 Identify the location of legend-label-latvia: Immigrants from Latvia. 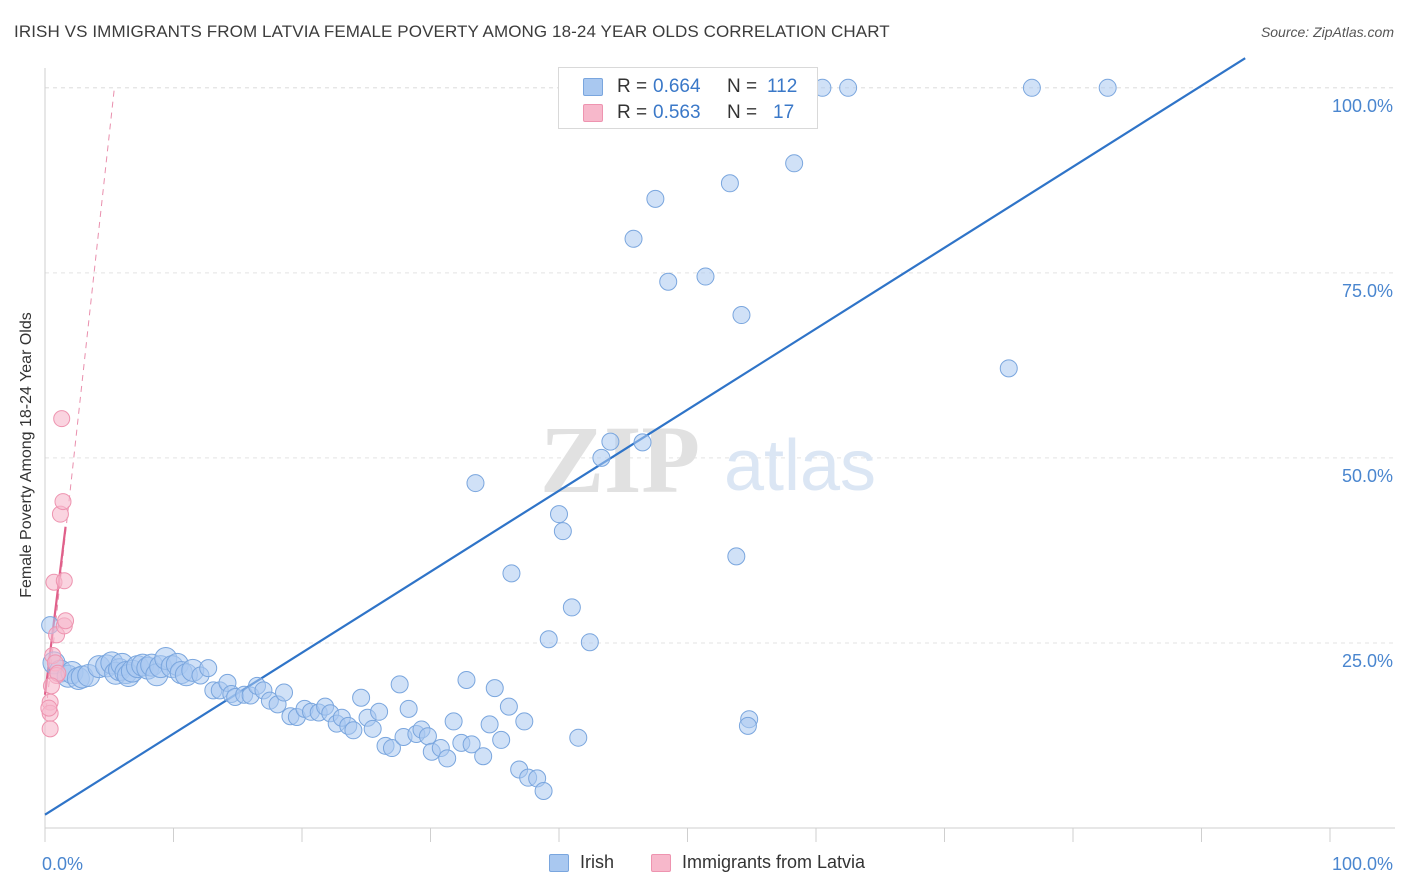
(774, 862).